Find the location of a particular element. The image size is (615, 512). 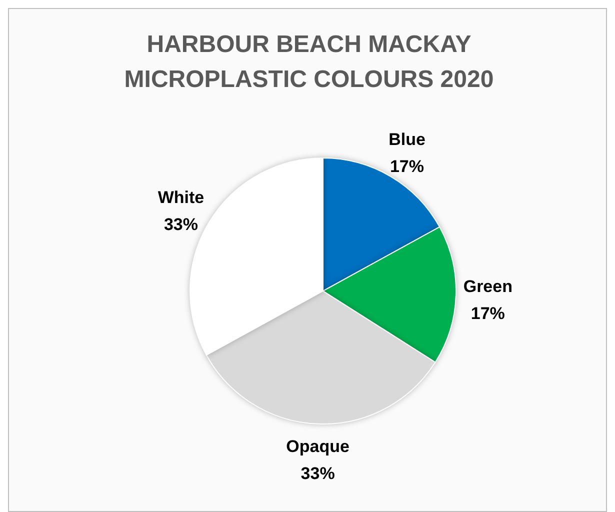

slice-label: Opaque is located at coordinates (318, 446).